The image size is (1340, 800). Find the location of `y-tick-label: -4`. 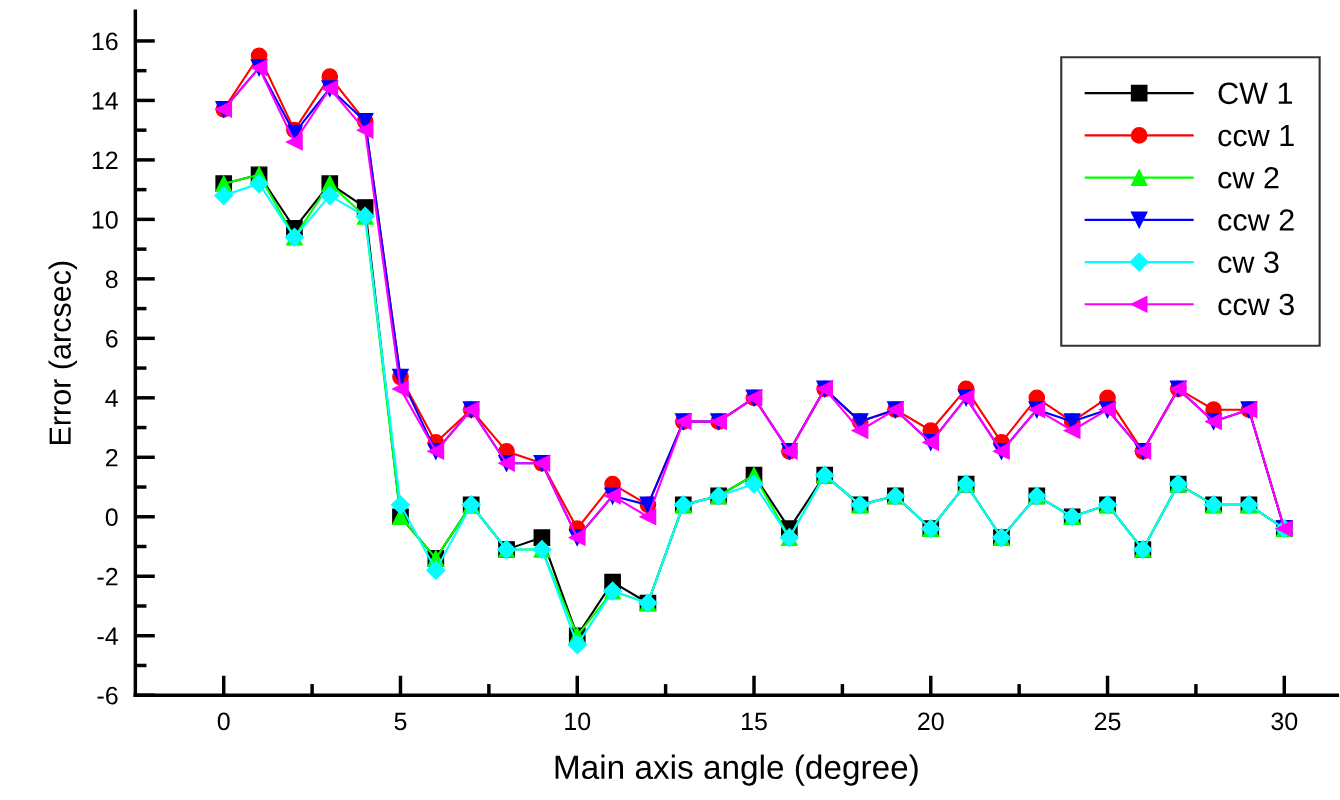

y-tick-label: -4 is located at coordinates (107, 636).